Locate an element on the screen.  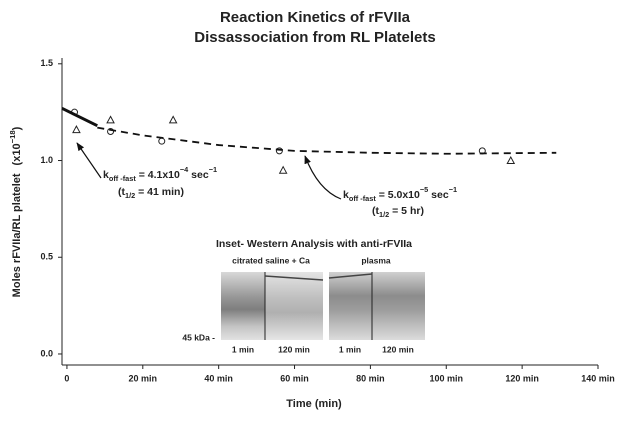
inset-blots is located at coordinates (323, 306).